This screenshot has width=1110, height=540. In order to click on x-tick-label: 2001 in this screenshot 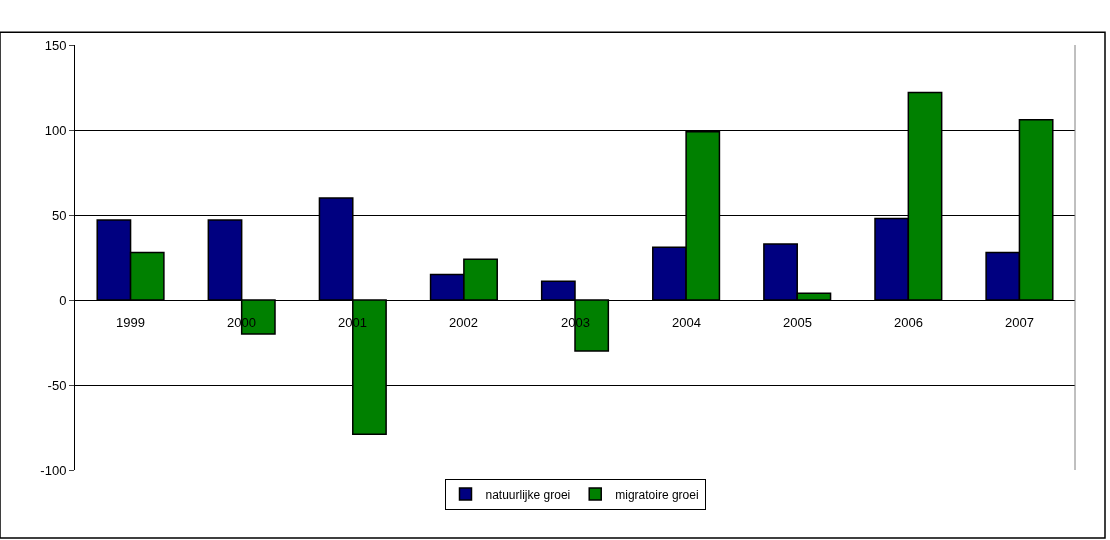, I will do `click(352, 322)`.